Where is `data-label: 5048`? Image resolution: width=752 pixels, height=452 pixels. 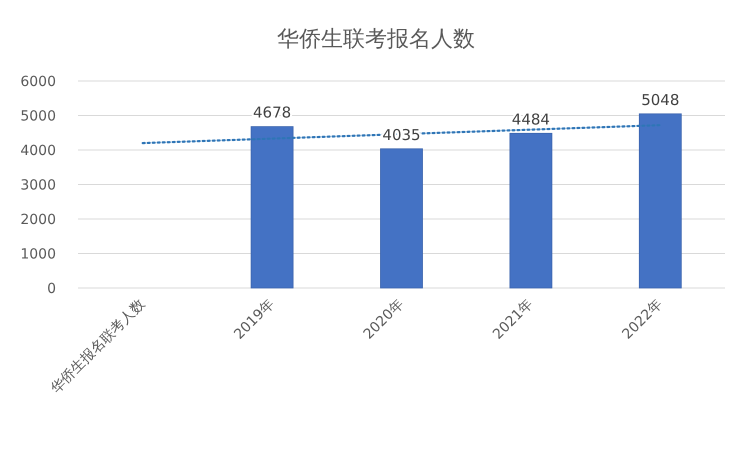
data-label: 5048 is located at coordinates (660, 99).